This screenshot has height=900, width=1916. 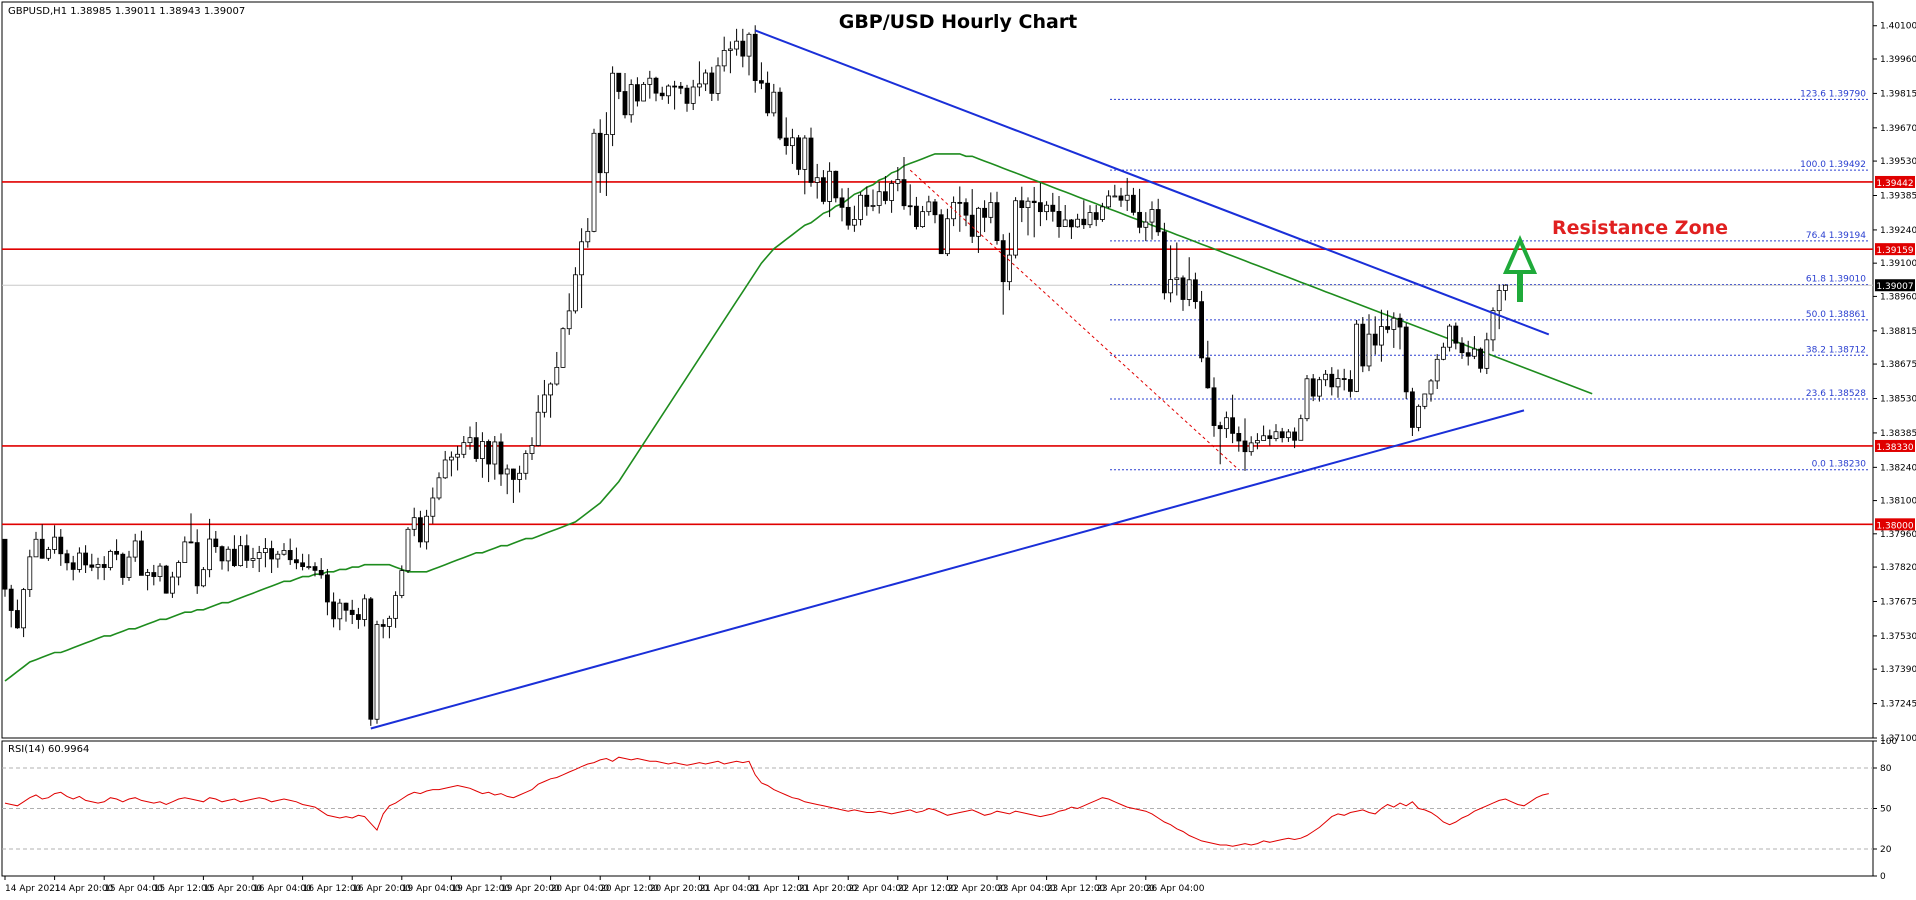 What do you see at coordinates (1175, 889) in the screenshot?
I see `x-tick-label: 26 Apr 04:00` at bounding box center [1175, 889].